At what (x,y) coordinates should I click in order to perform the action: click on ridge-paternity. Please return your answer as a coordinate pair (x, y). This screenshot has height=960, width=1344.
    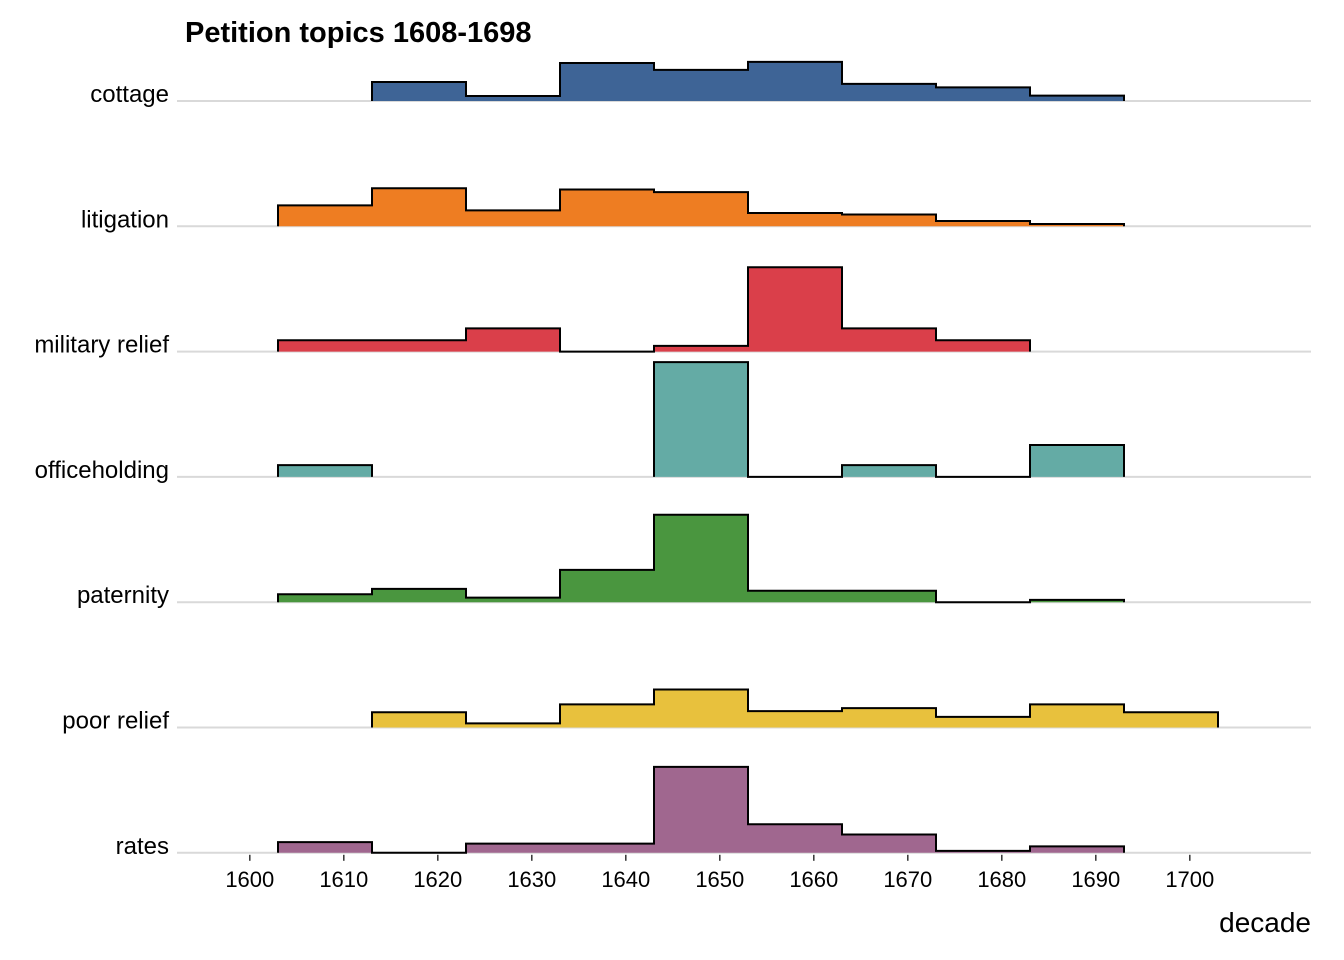
    Looking at the image, I should click on (701, 558).